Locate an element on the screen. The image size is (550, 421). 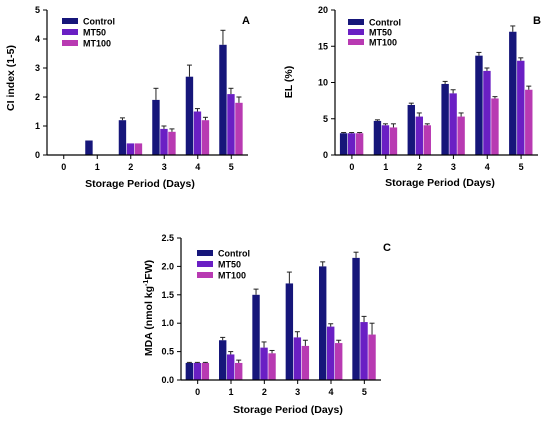
panel-a-x-tick-label: 1 is located at coordinates (97, 167).